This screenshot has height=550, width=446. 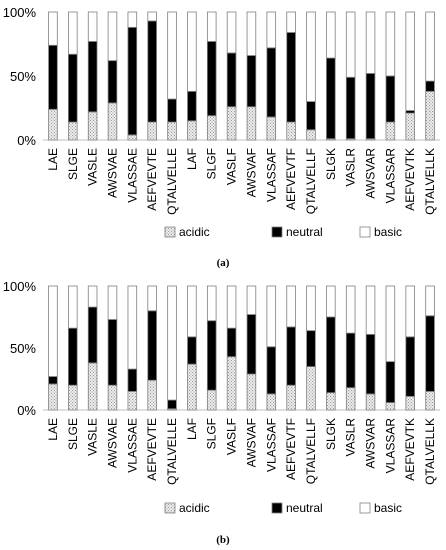 I want to click on legend-label-acidic: acidic, so click(x=194, y=232).